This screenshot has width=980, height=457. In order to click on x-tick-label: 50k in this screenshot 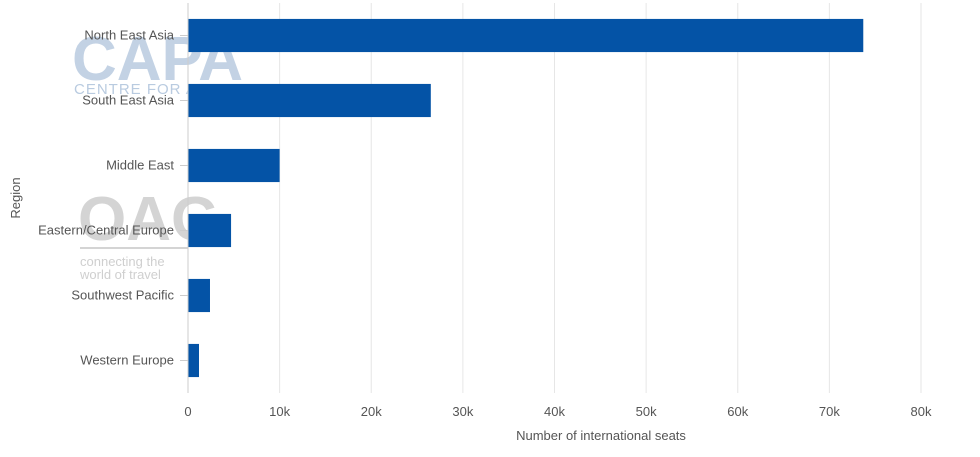, I will do `click(646, 411)`.